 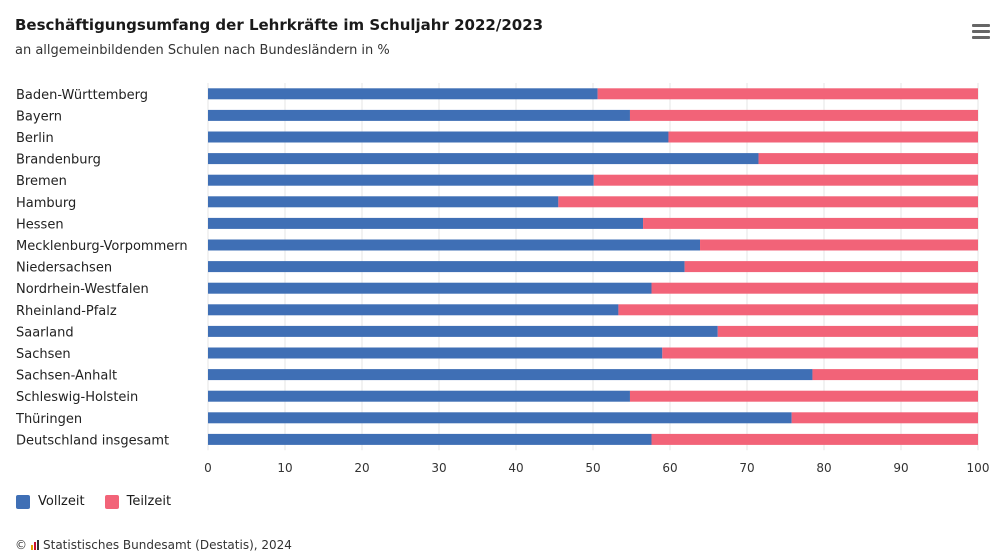 I want to click on legend-swatch-teilzeit, so click(x=111, y=501).